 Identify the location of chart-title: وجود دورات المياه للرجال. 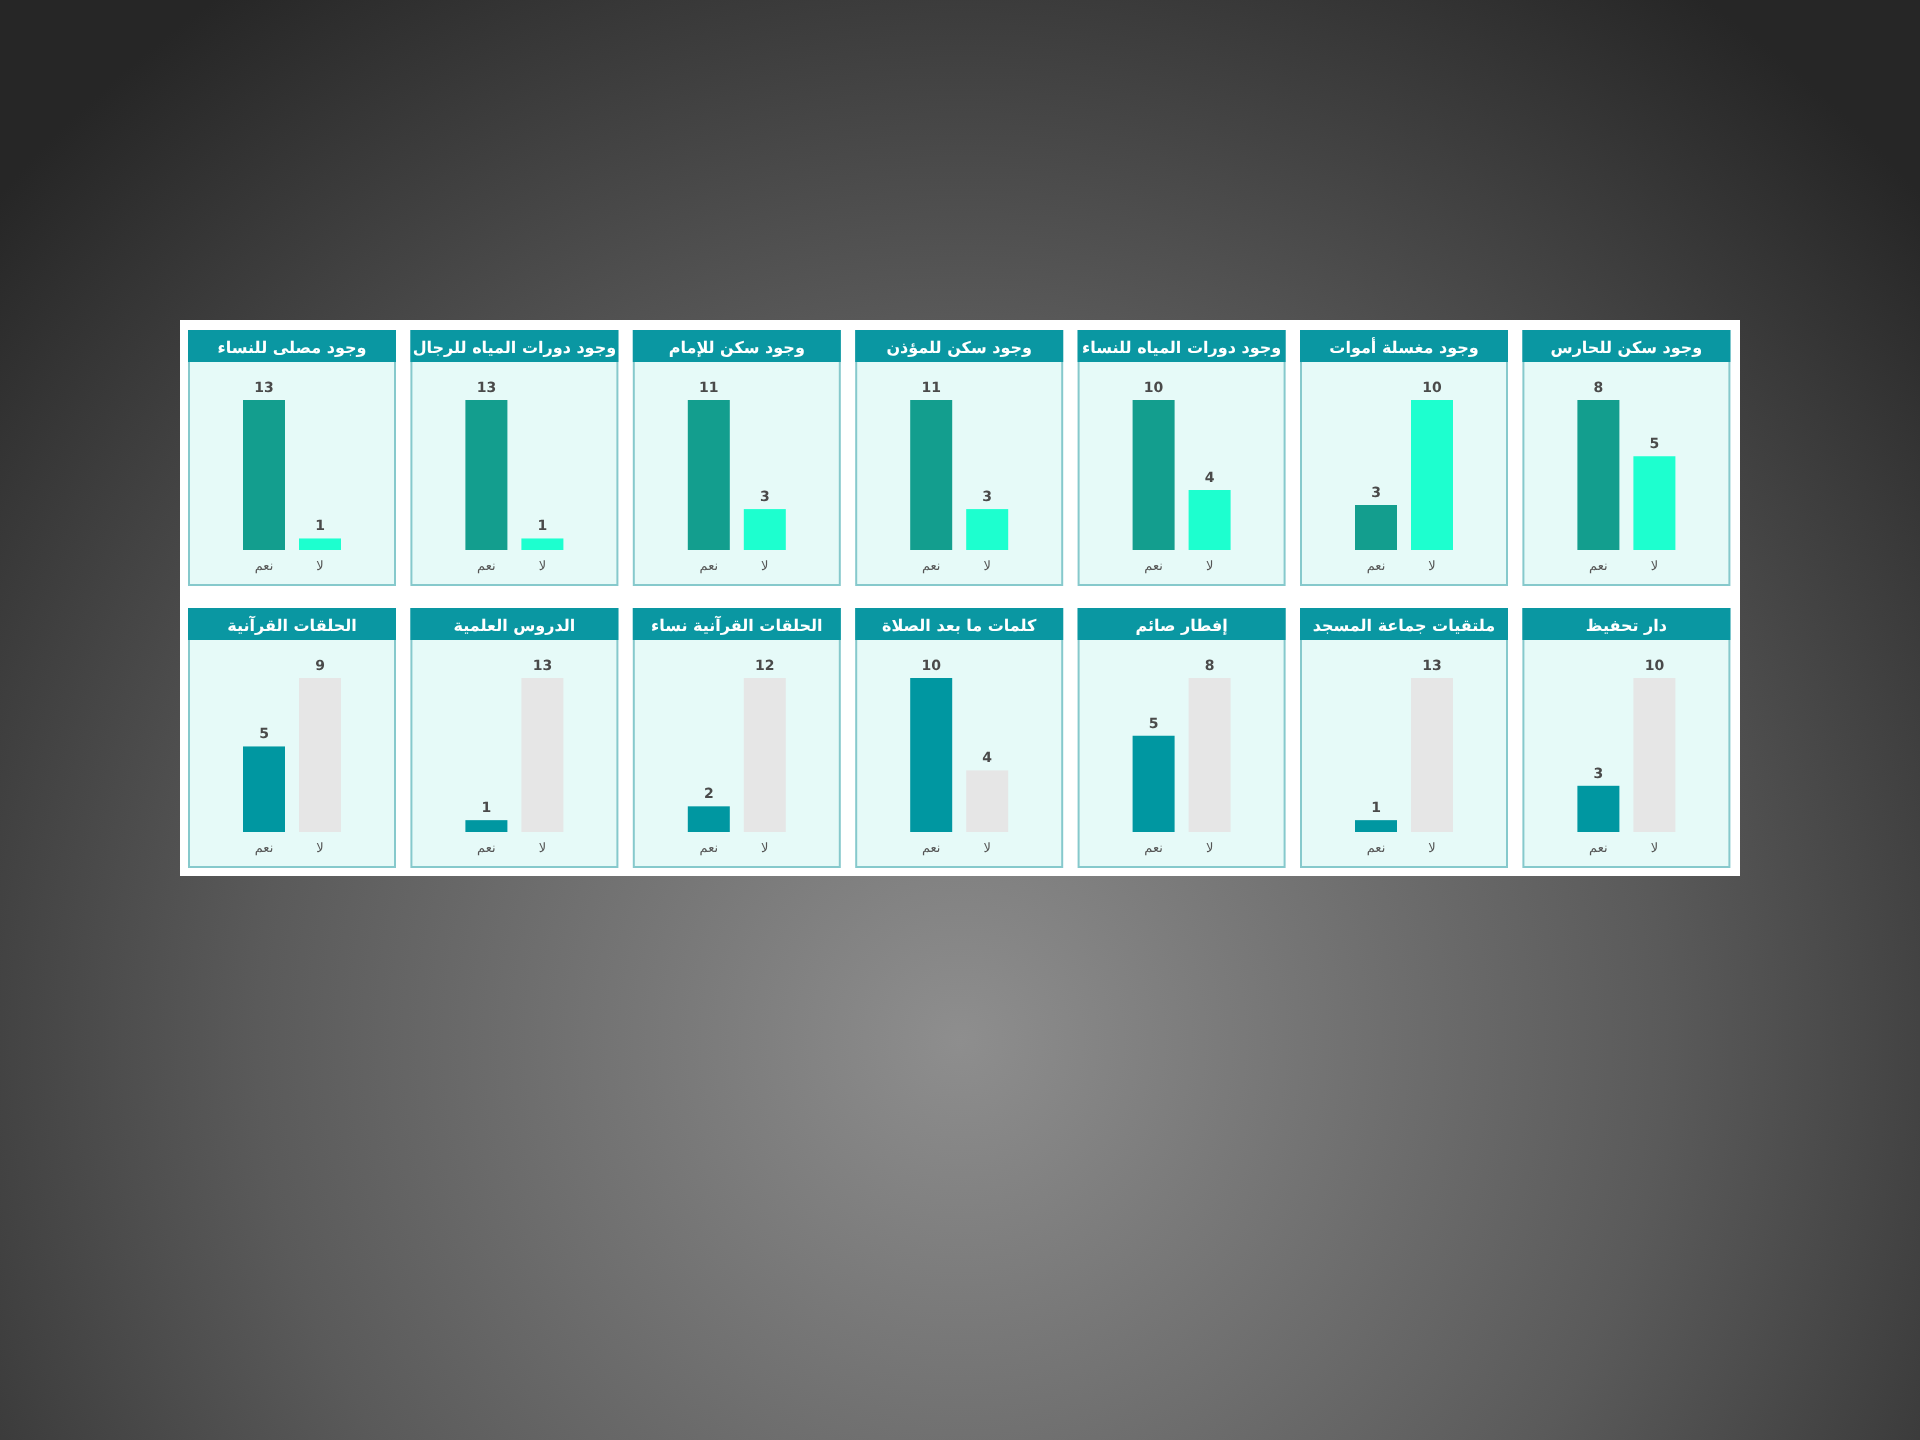
(514, 348).